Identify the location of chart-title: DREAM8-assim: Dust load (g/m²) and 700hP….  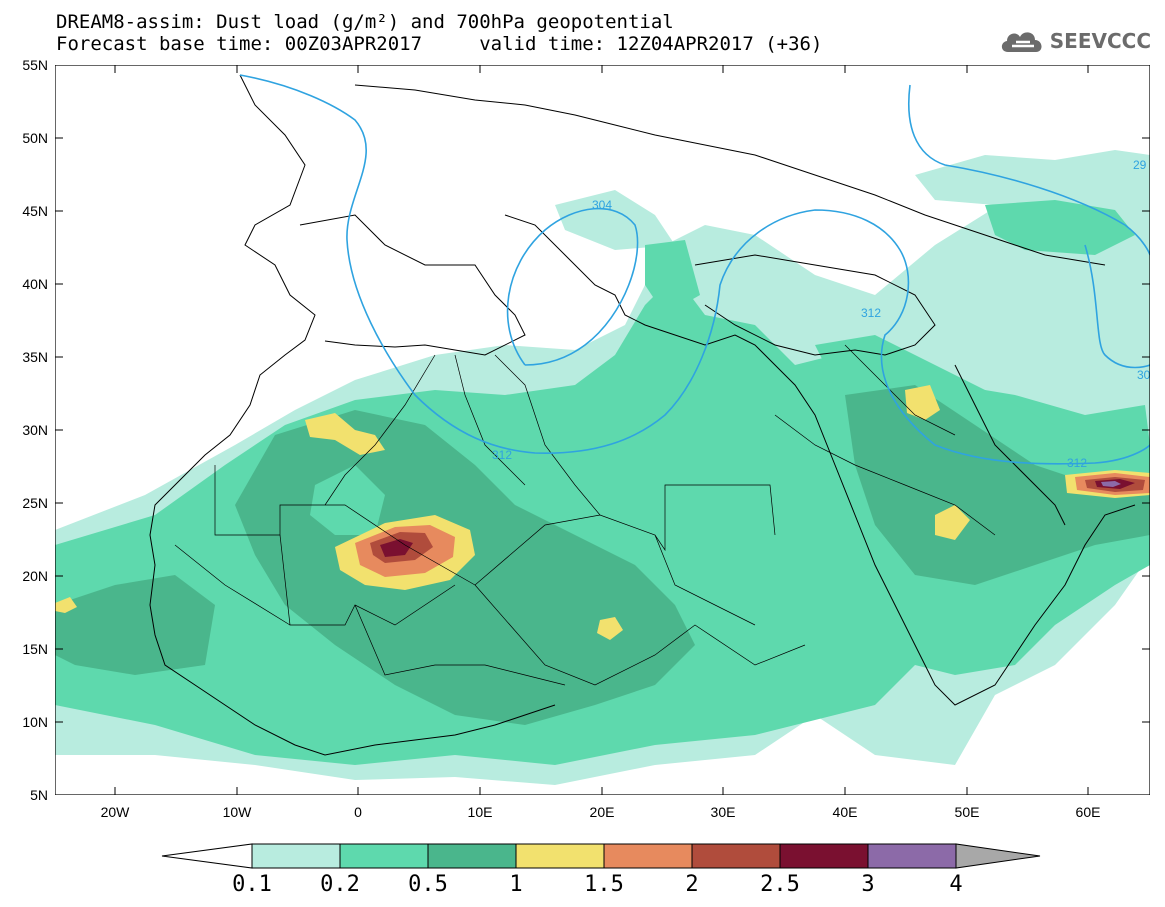
(365, 22).